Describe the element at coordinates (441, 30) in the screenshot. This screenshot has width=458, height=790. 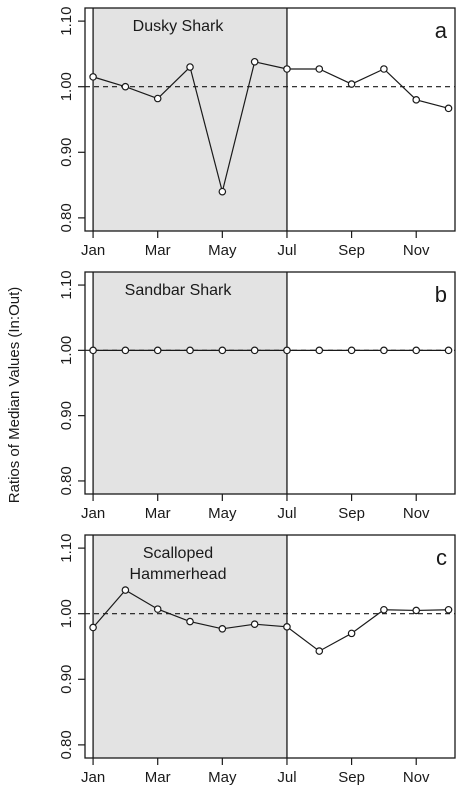
I see `panel-letter: a` at that location.